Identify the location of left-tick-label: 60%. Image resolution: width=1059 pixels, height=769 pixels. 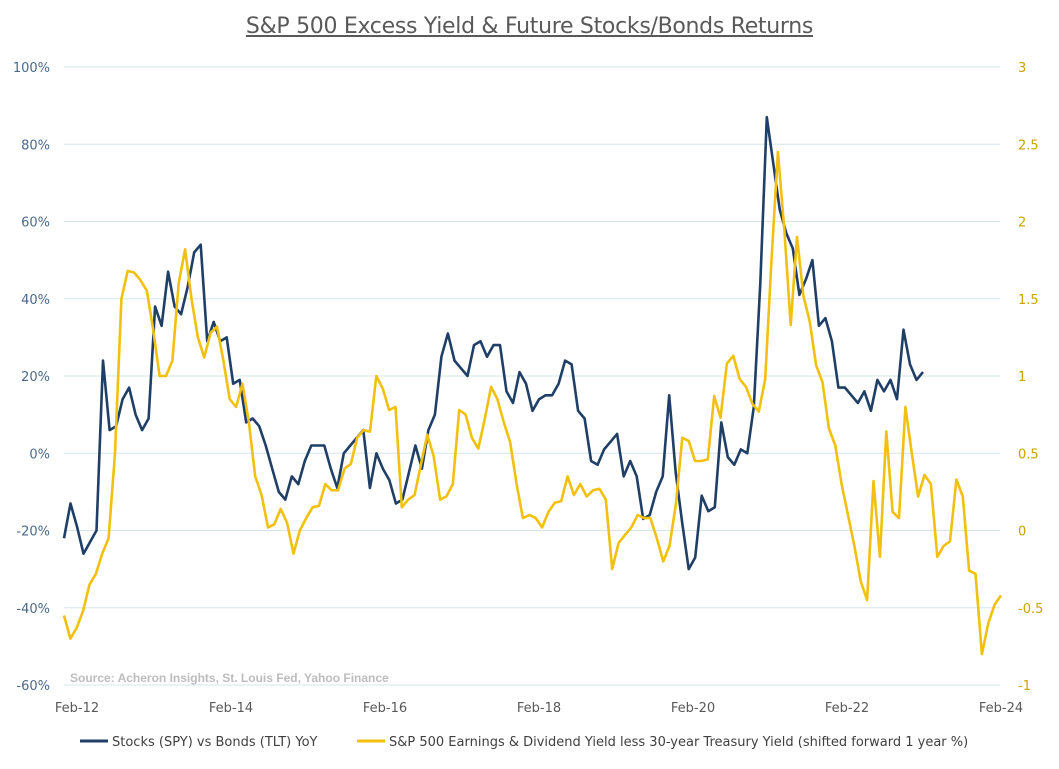
(35, 223).